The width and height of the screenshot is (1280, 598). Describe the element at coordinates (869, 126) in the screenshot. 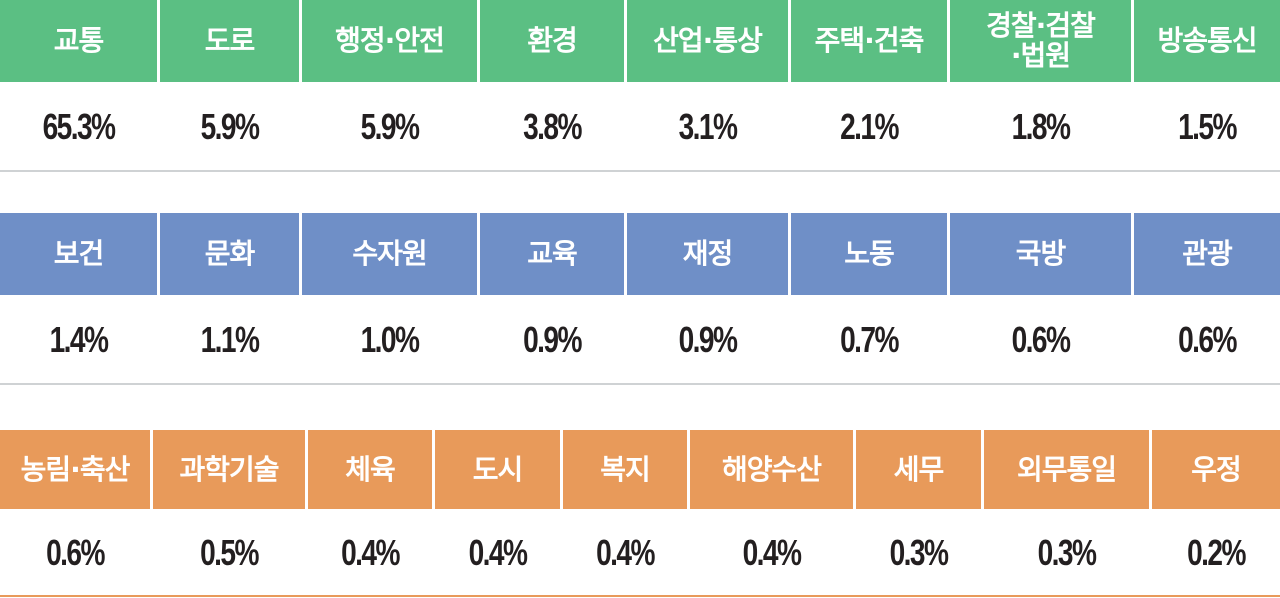

I see `share-value: 2.1%` at that location.